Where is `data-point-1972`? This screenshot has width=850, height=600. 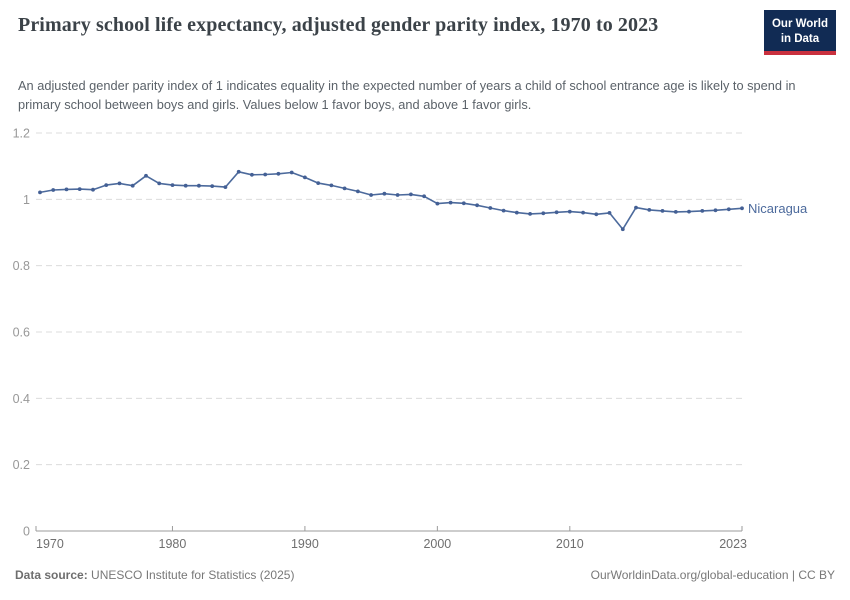
data-point-1972 is located at coordinates (66, 189).